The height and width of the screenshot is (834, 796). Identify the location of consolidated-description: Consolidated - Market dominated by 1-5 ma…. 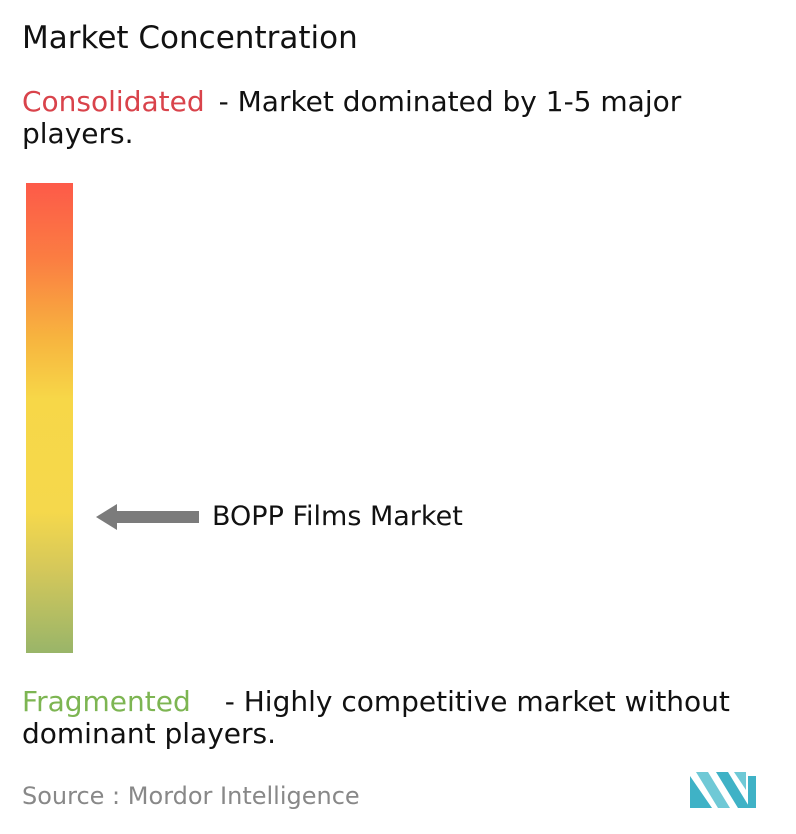
(407, 118).